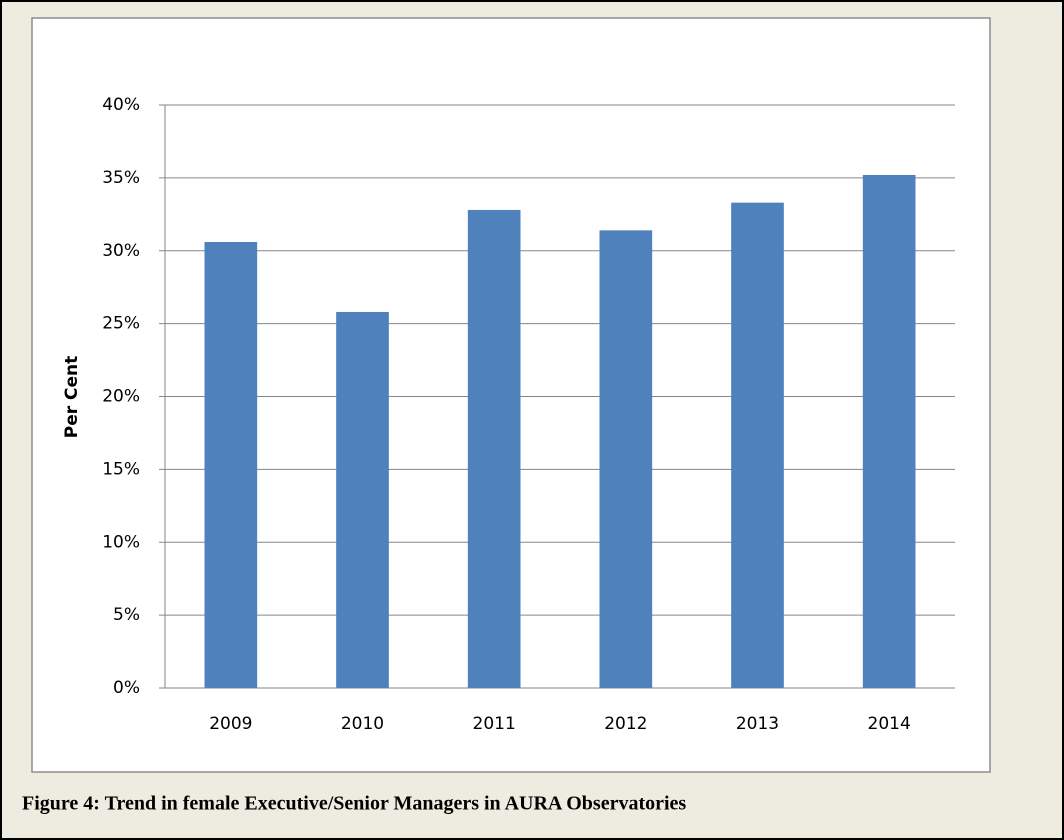  Describe the element at coordinates (121, 178) in the screenshot. I see `y-tick-label: 35%` at that location.